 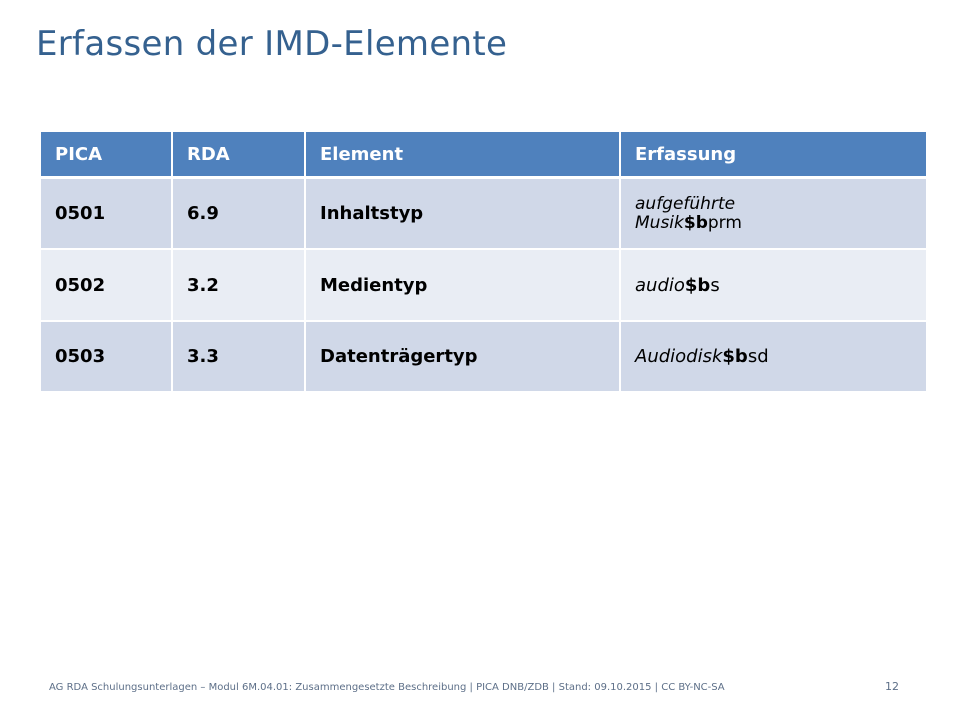 I want to click on element-cell: Inhaltstyp, so click(x=463, y=213).